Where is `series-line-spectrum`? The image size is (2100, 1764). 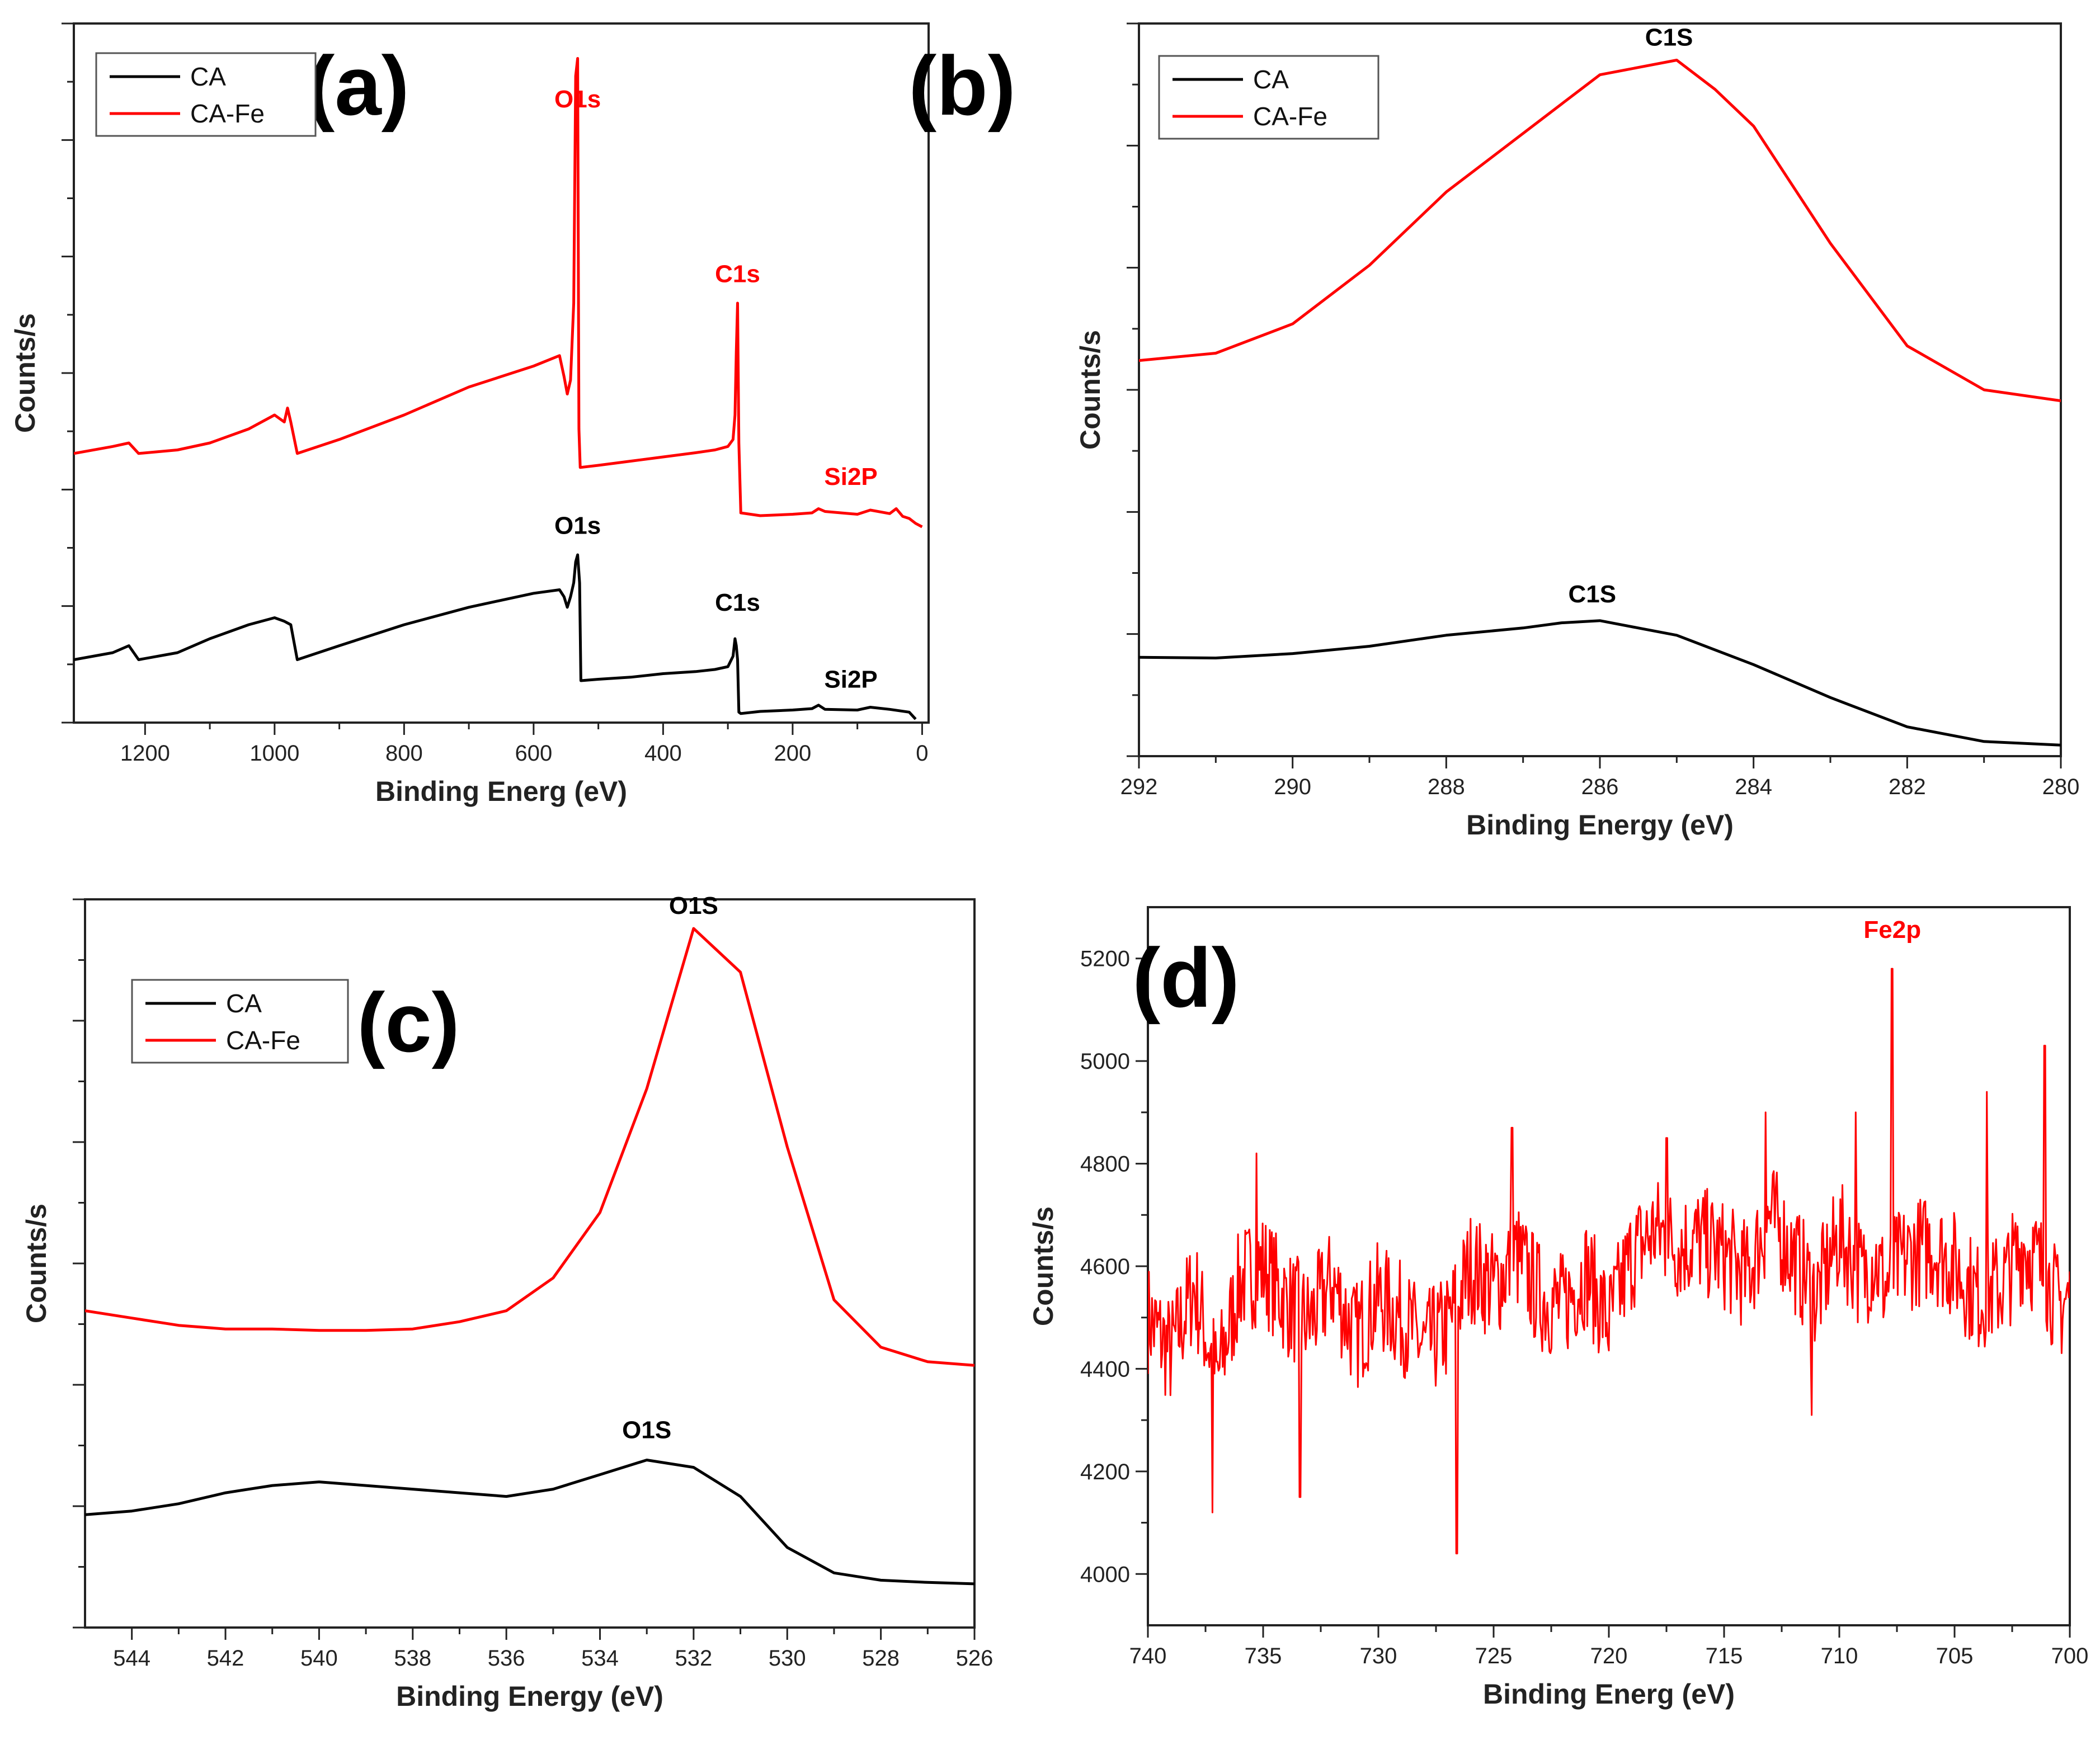
series-line-spectrum is located at coordinates (1609, 1261).